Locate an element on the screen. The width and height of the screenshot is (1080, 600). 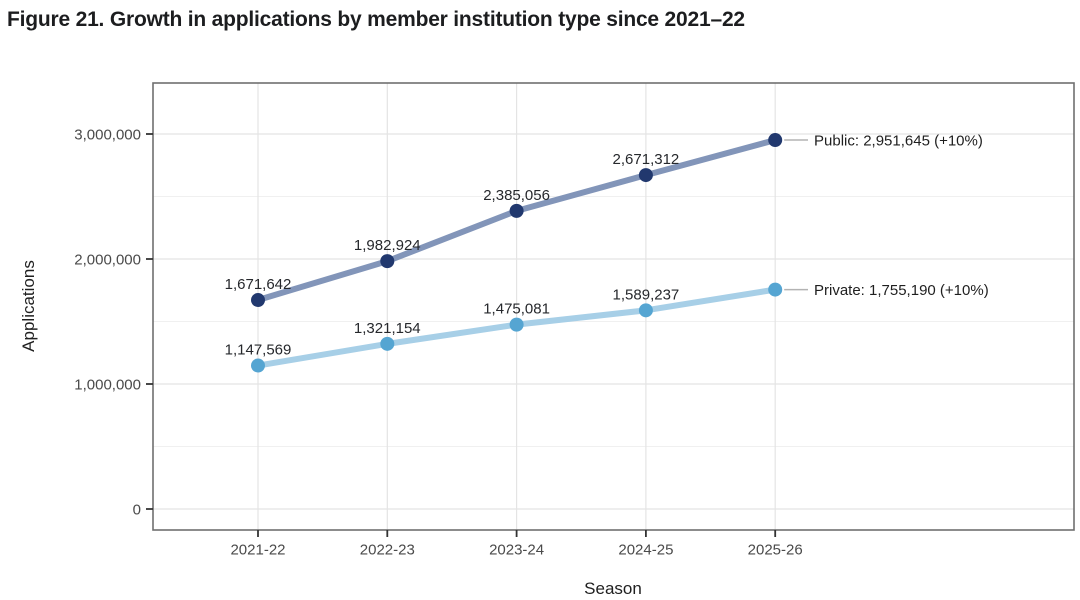
y-tick-label: 0 is located at coordinates (137, 509).